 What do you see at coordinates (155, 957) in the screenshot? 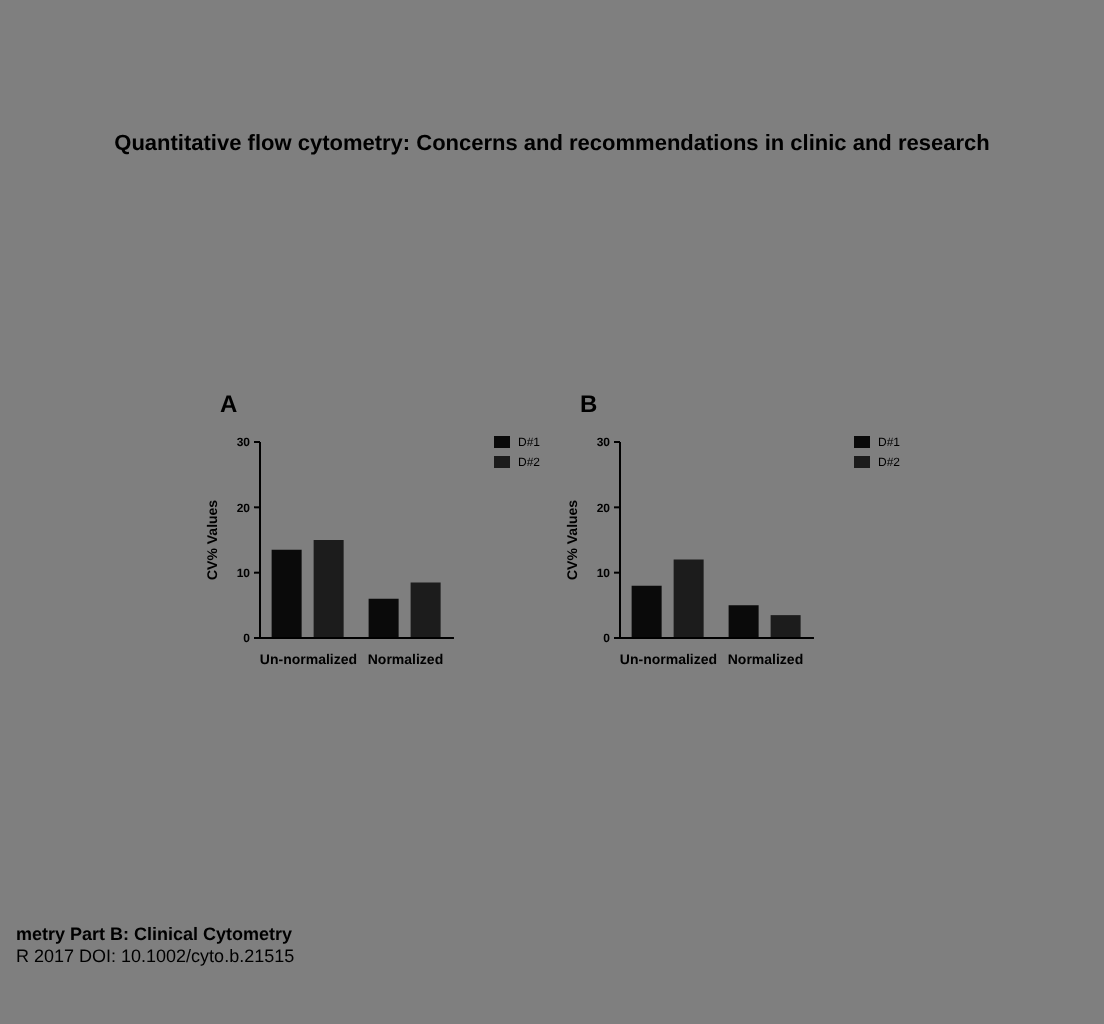
I see `text: R 2017 DOI: 10.1002/cyto.b.21515` at bounding box center [155, 957].